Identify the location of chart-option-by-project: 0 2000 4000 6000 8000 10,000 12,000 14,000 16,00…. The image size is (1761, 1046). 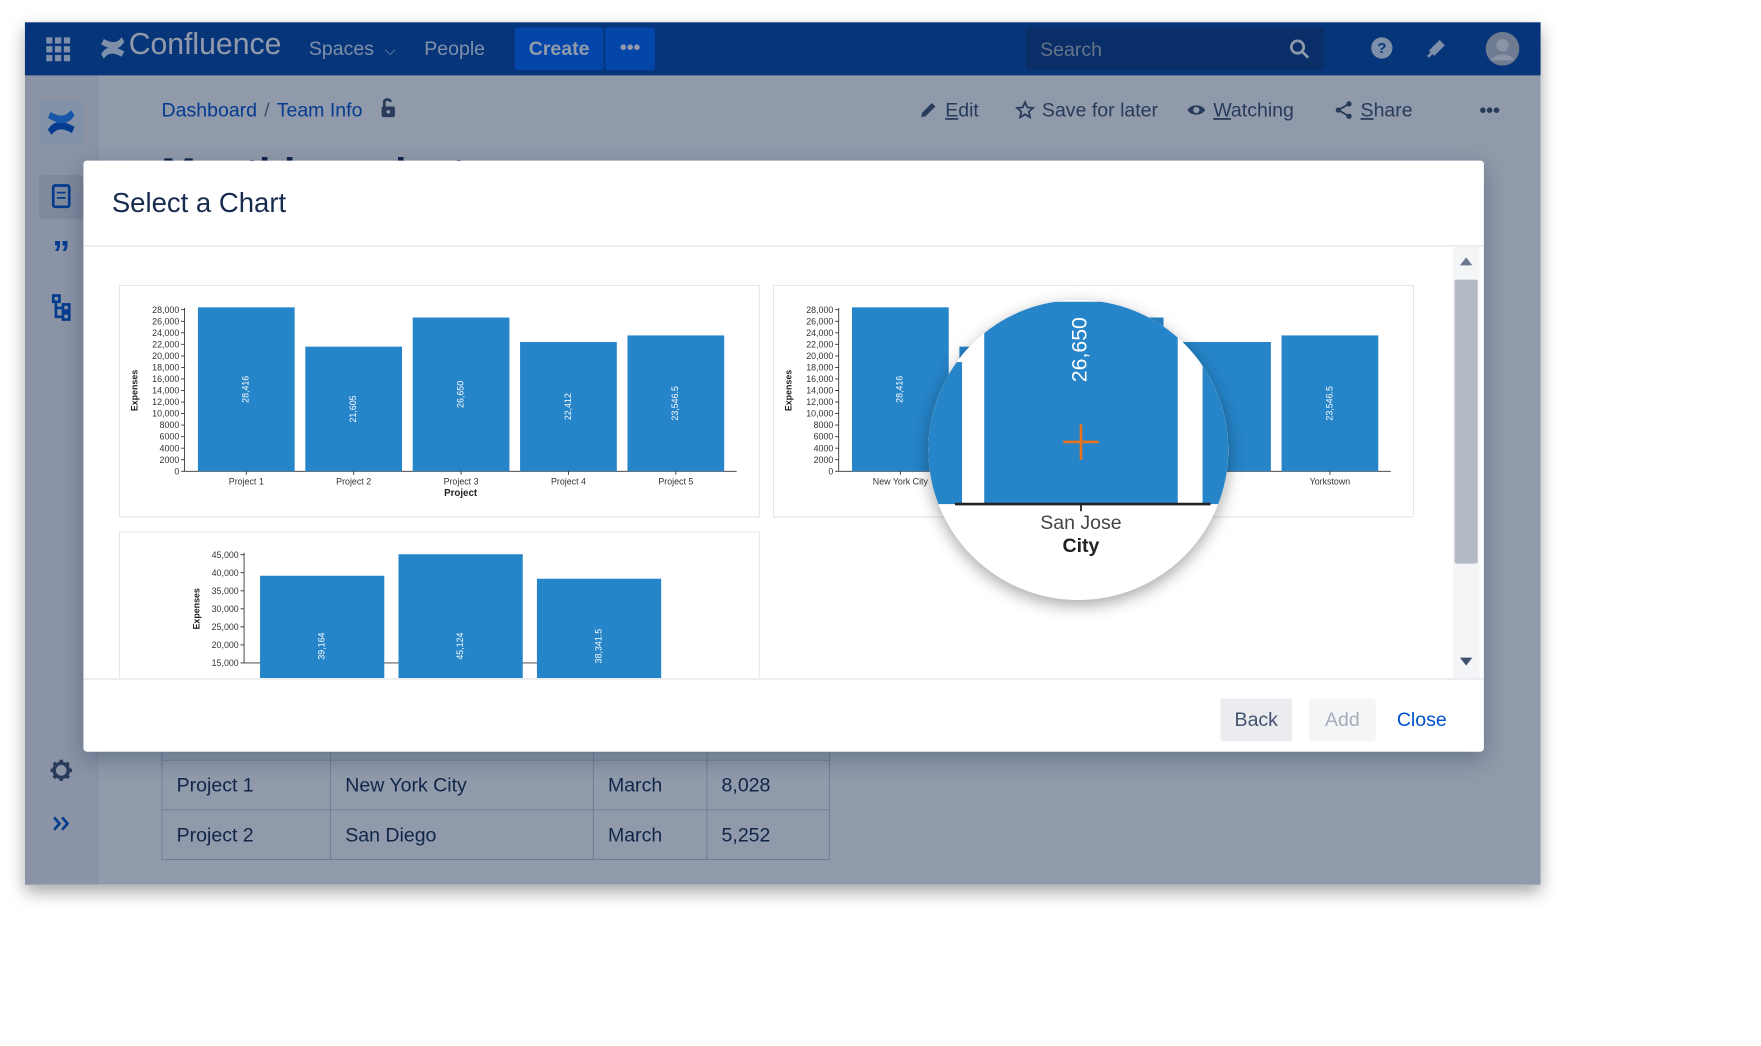
(439, 401).